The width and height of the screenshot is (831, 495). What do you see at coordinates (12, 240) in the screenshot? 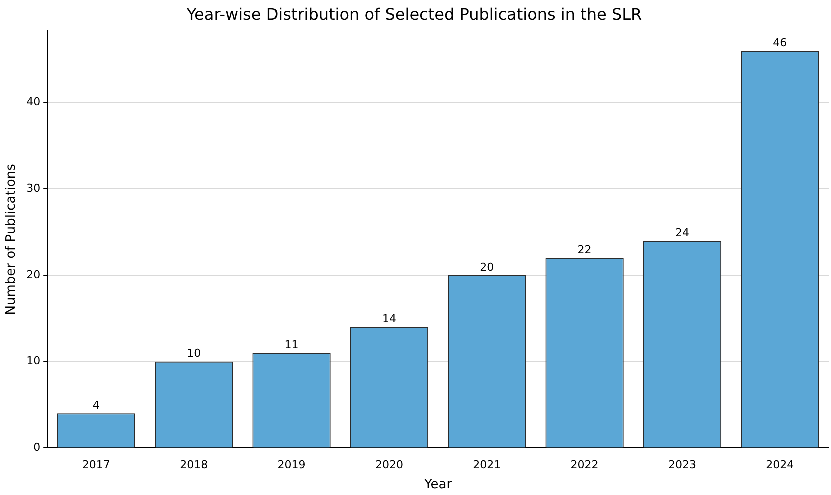
I see `y-axis-title: Number of Publications` at bounding box center [12, 240].